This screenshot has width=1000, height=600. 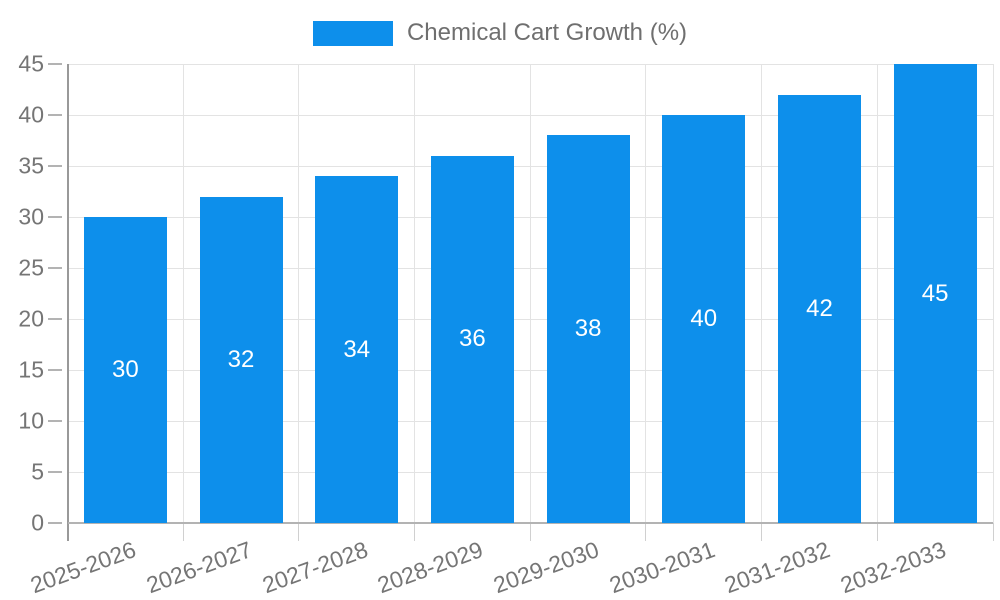 I want to click on bar-value-label: 45, so click(x=935, y=293).